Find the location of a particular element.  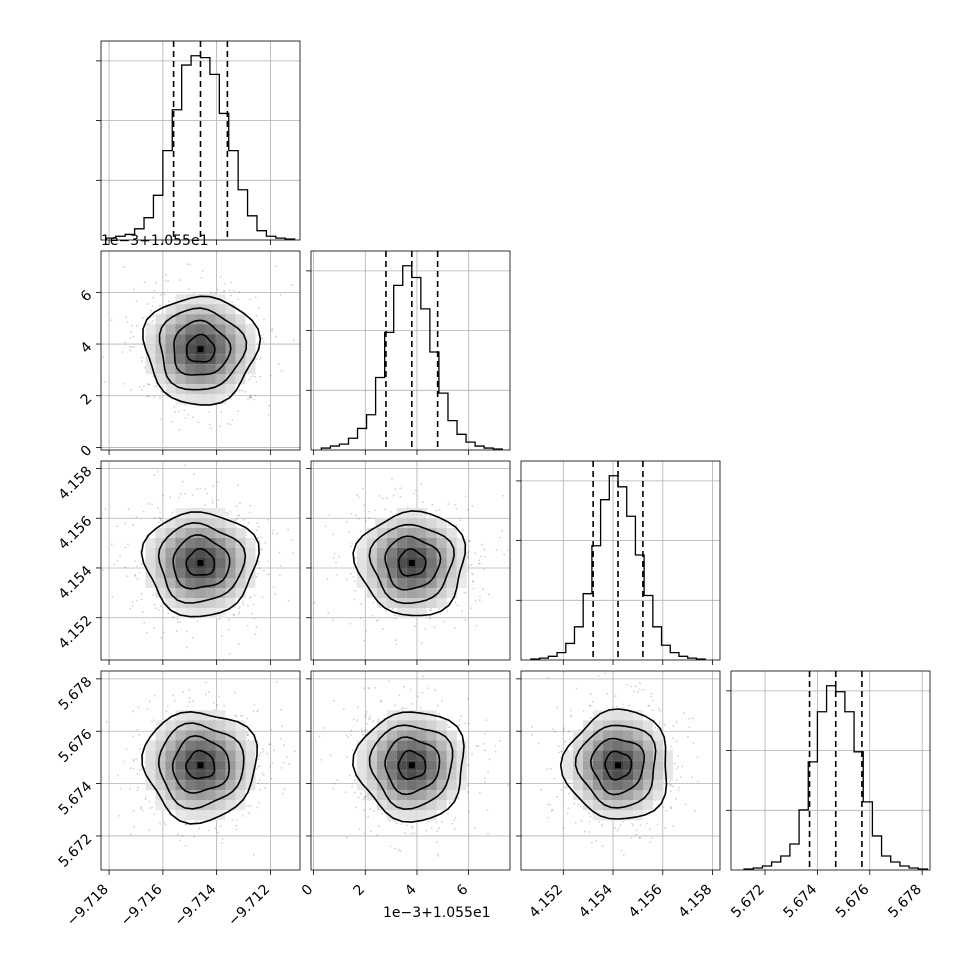

y-tick-label: 4 is located at coordinates (87, 348).